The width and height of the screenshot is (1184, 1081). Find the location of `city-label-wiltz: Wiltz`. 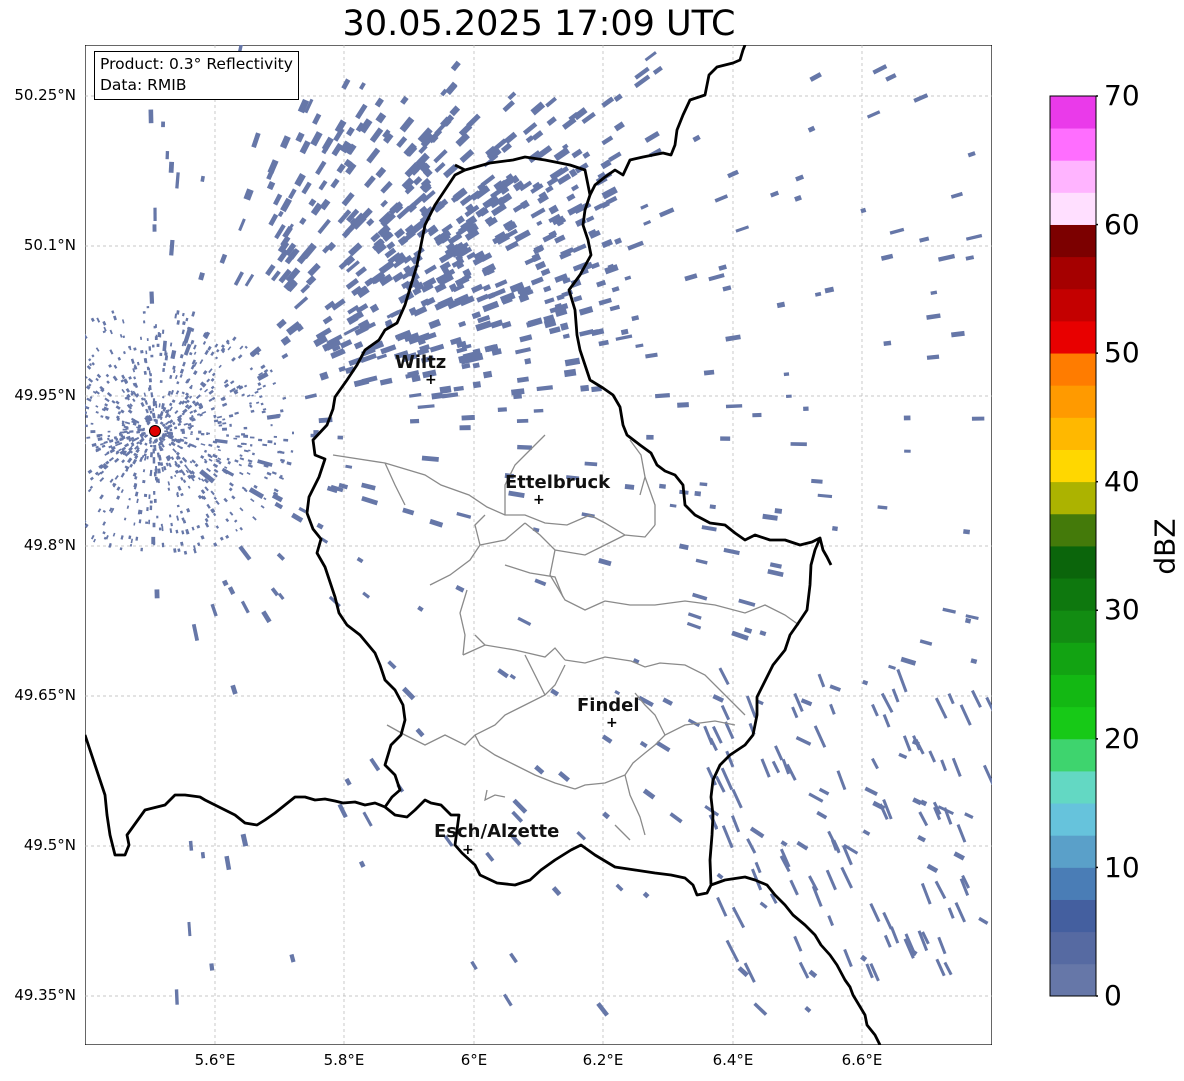

city-label-wiltz: Wiltz is located at coordinates (420, 362).